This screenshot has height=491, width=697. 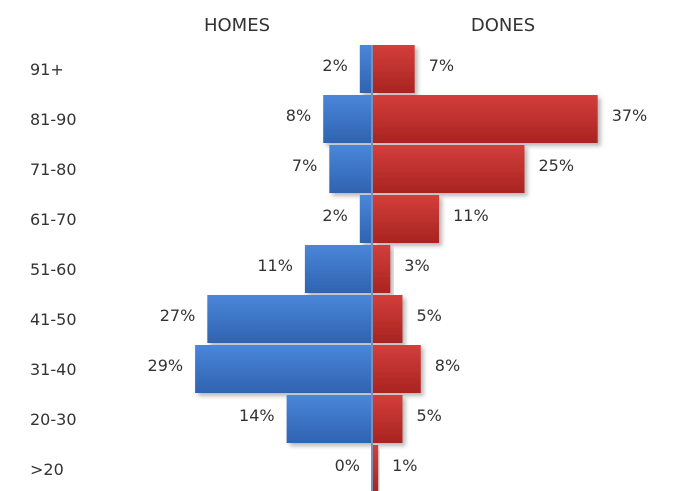 I want to click on category-label: 71-80, so click(x=53, y=169).